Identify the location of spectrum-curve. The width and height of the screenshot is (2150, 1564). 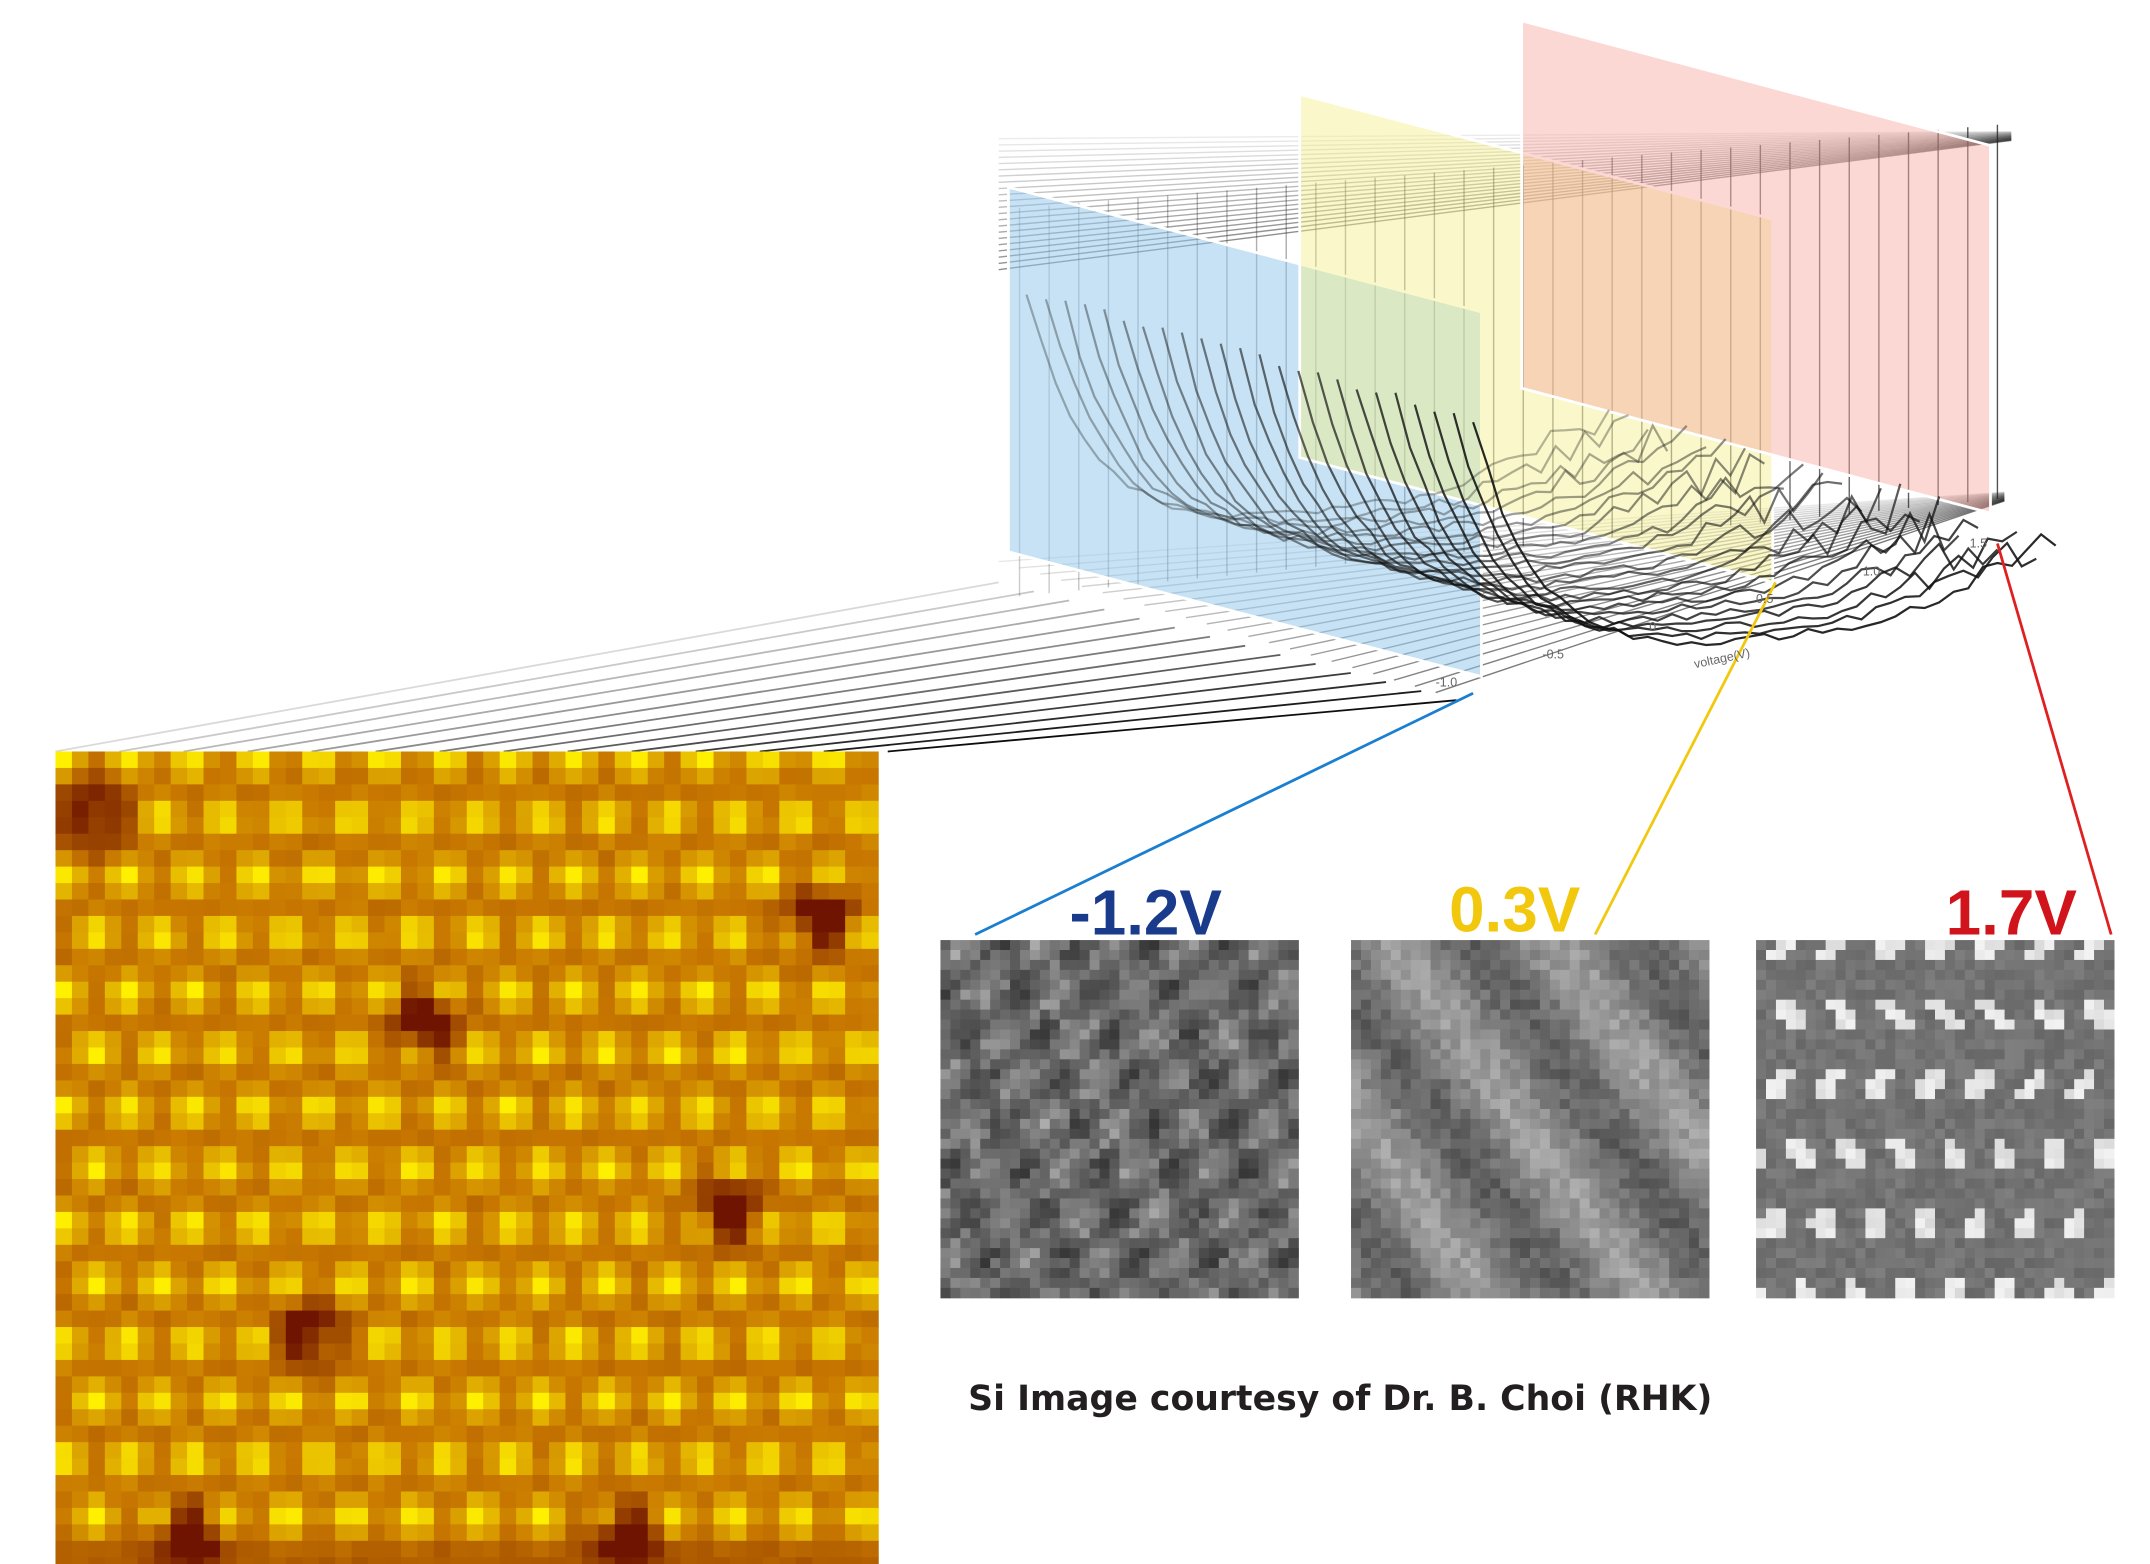
(1531, 462).